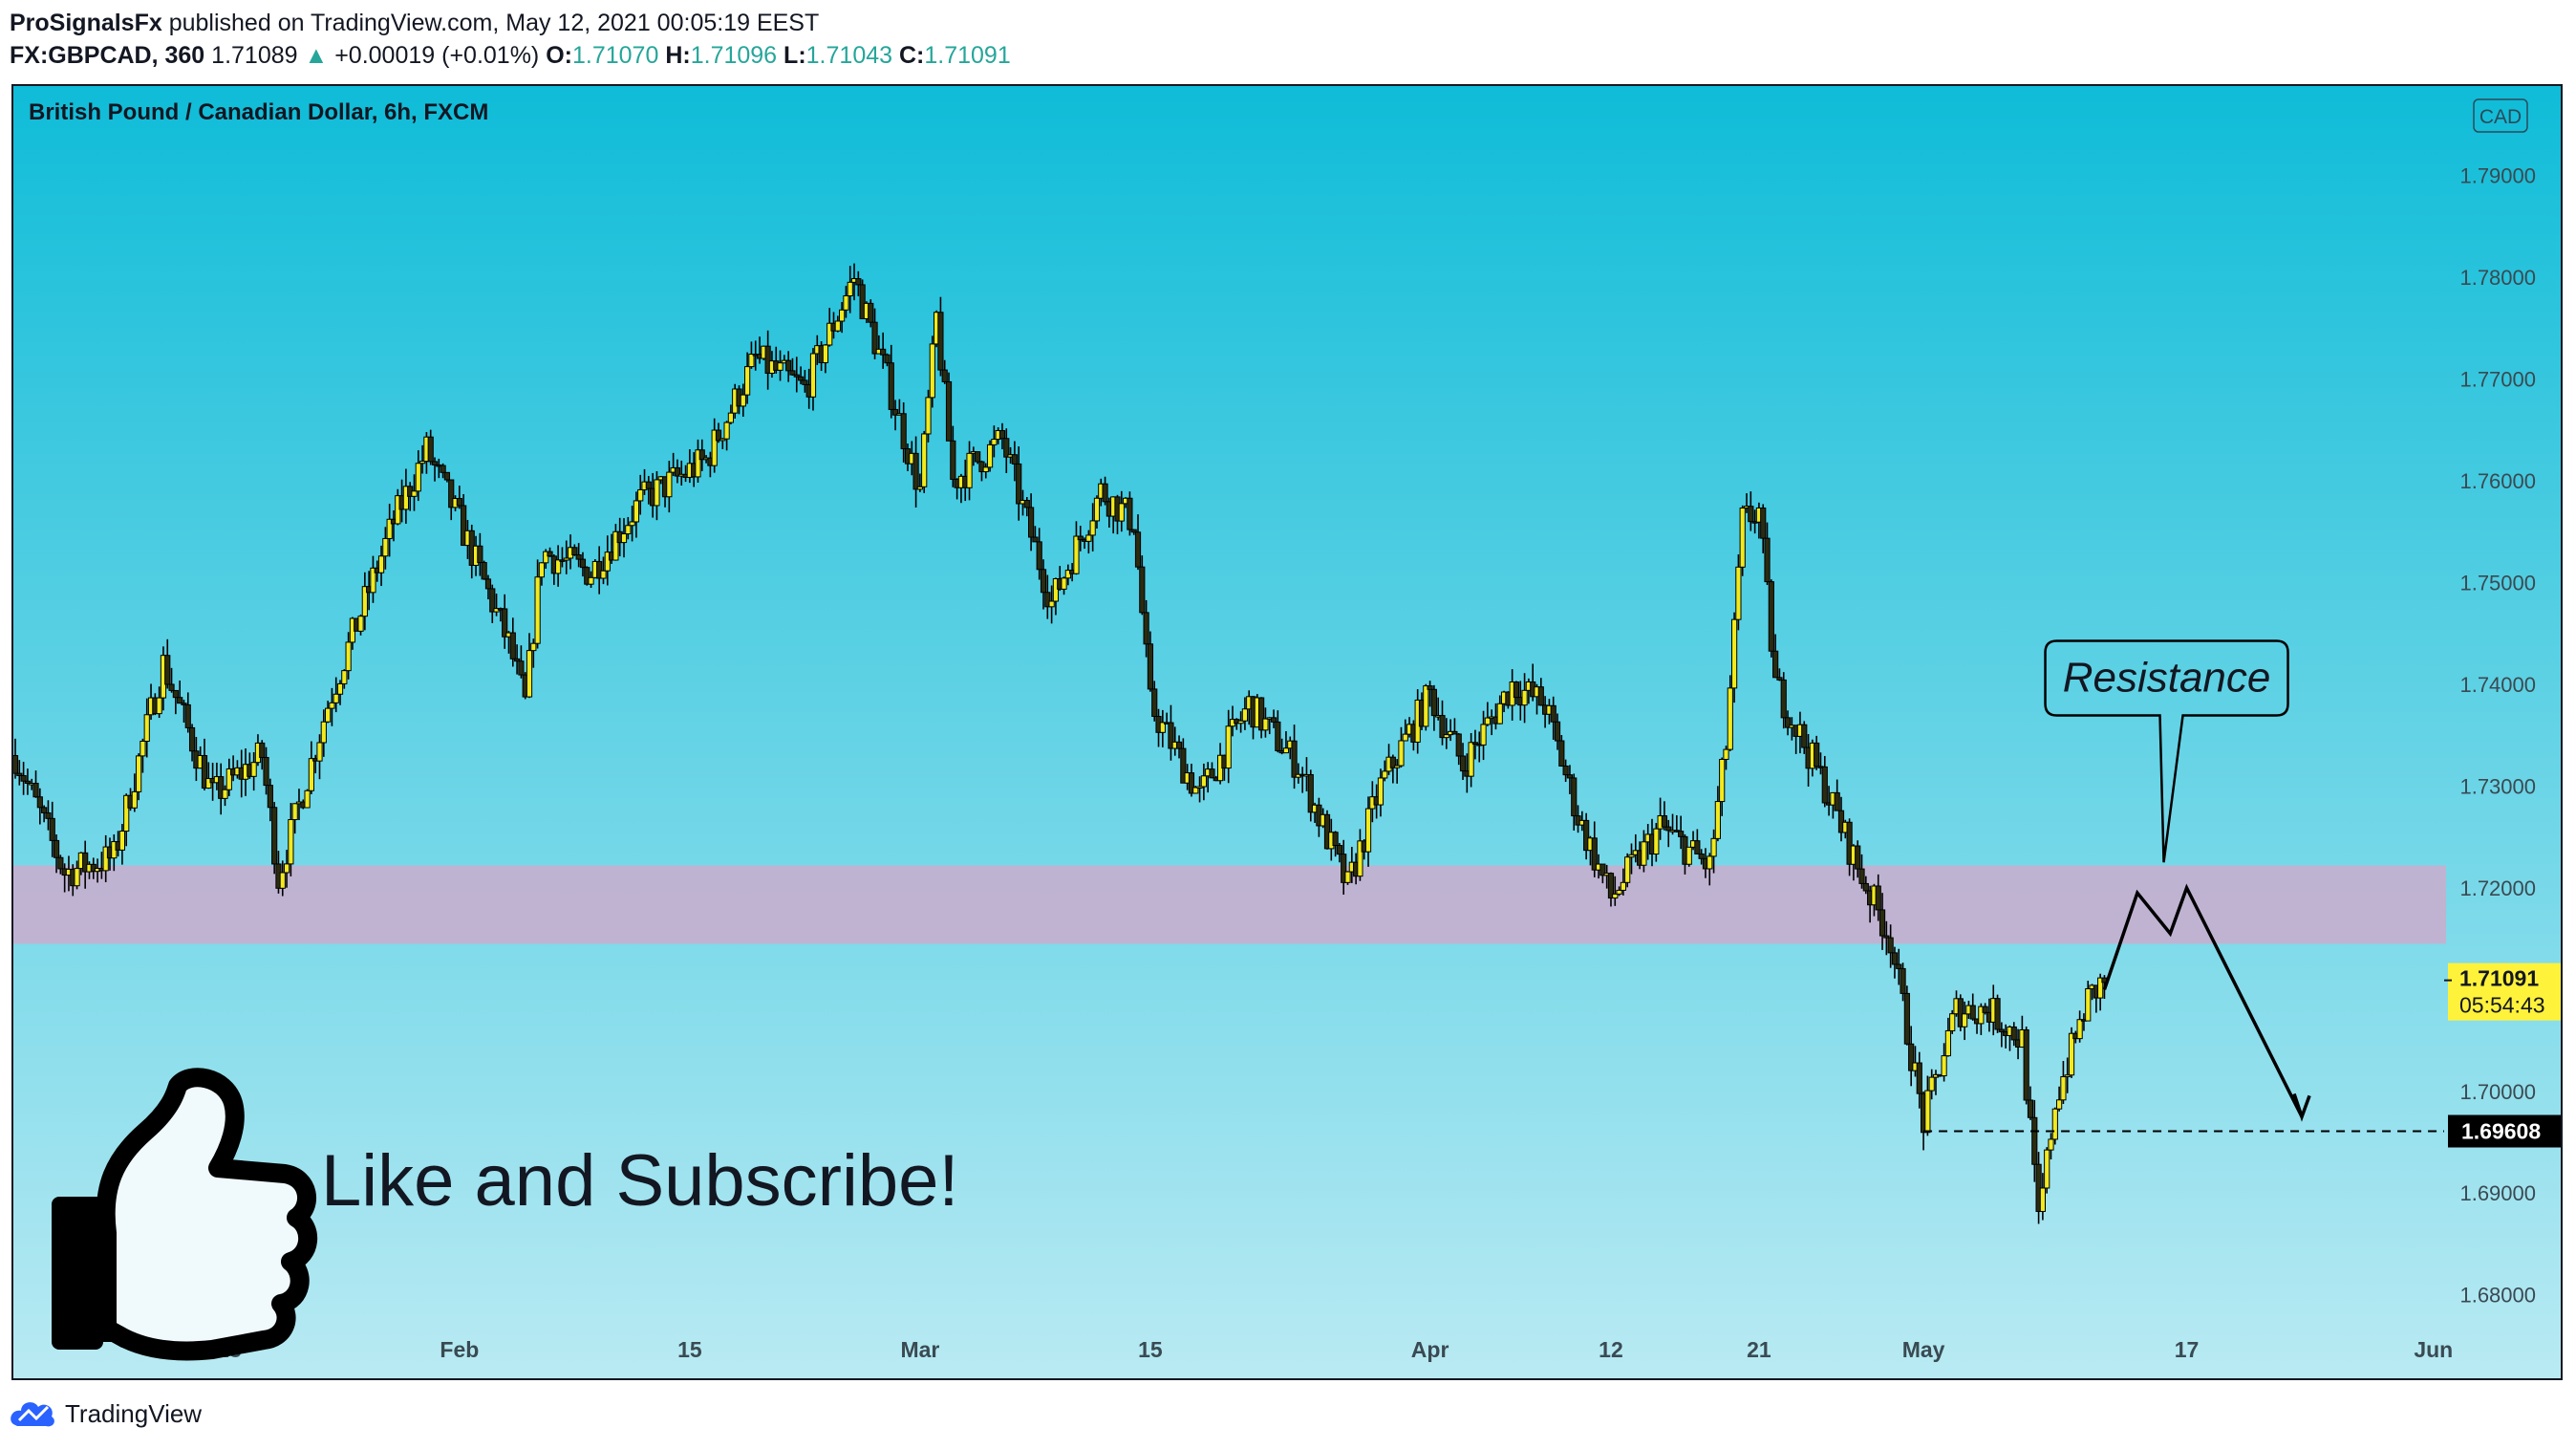 This screenshot has height=1449, width=2576. What do you see at coordinates (86, 23) in the screenshot?
I see `publisher-name: ProSignalsFx` at bounding box center [86, 23].